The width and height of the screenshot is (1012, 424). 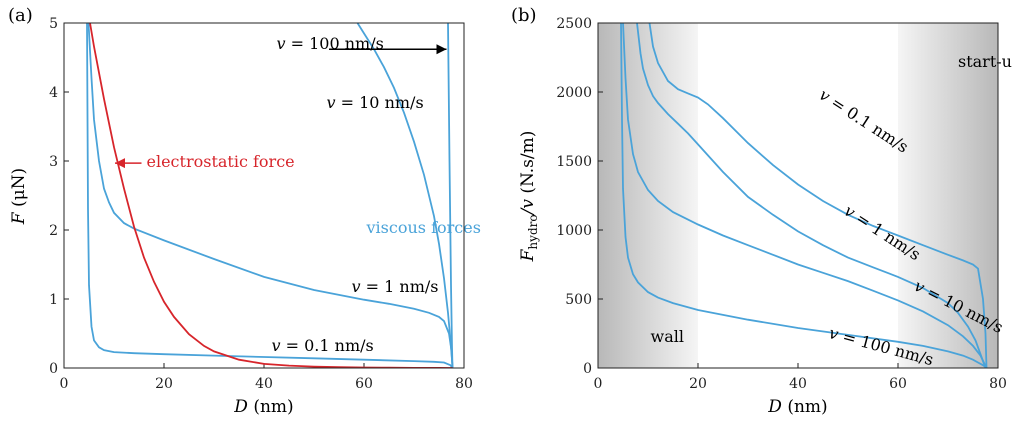 I want to click on y-tick-label: 1000, so click(x=574, y=231).